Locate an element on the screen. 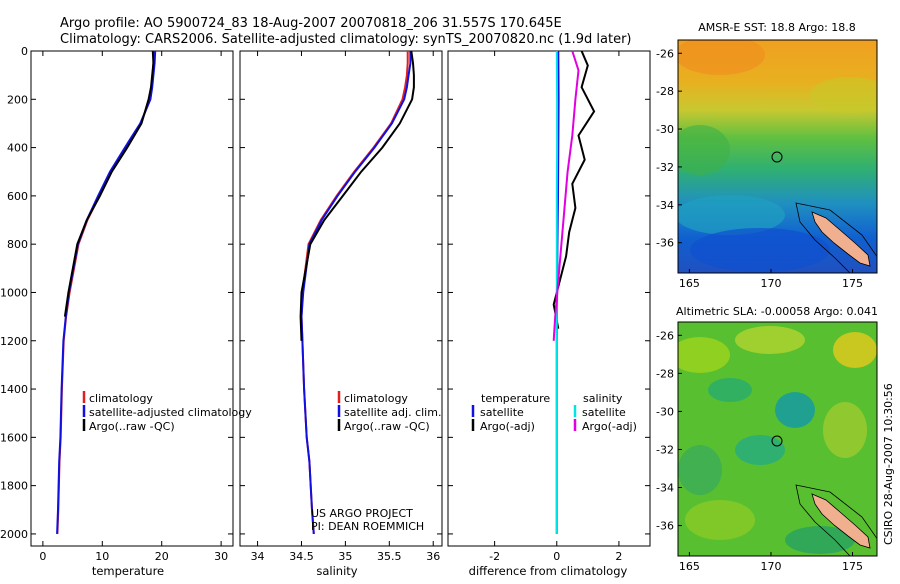 The image size is (900, 584). project-annotation: US ARGO PROJECT is located at coordinates (362, 513).